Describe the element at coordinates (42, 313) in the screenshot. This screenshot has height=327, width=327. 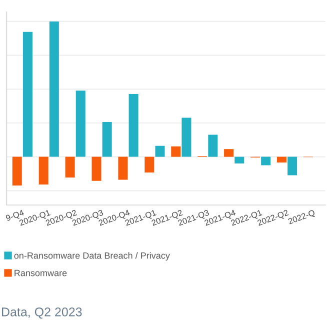
I see `text: Data, Q2 2023` at that location.